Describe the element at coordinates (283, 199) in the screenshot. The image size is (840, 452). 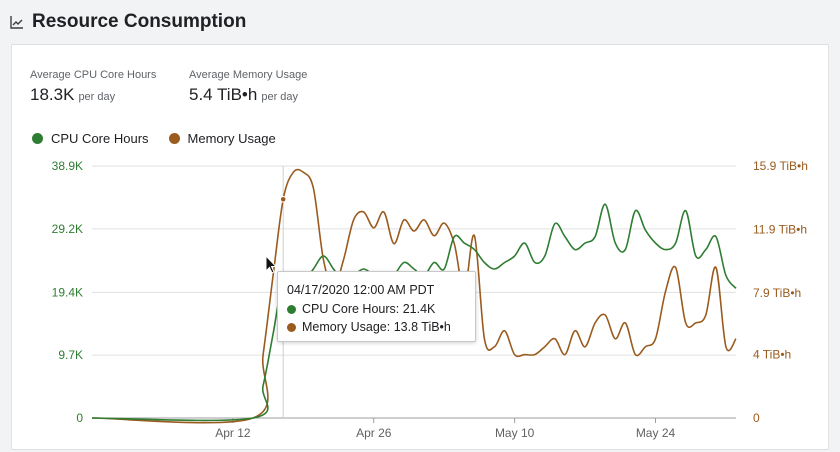
I see `hover-point-memory` at that location.